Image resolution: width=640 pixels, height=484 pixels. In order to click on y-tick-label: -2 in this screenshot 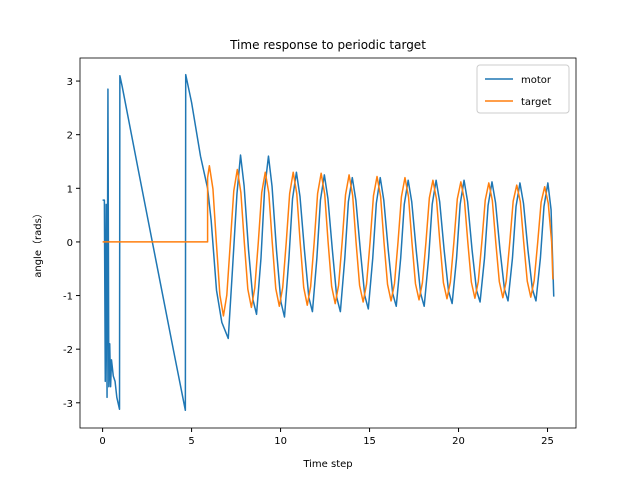, I will do `click(68, 350)`.